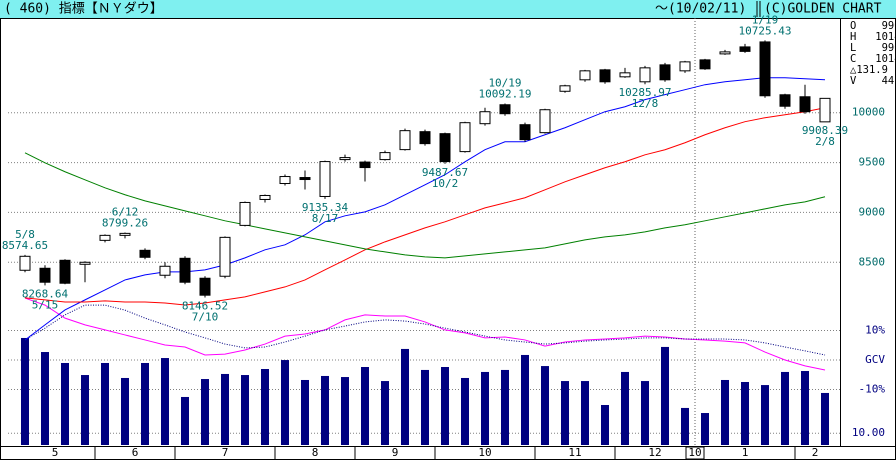 This screenshot has width=896, height=464. What do you see at coordinates (645, 92) in the screenshot?
I see `annotation-value: 10285.97` at bounding box center [645, 92].